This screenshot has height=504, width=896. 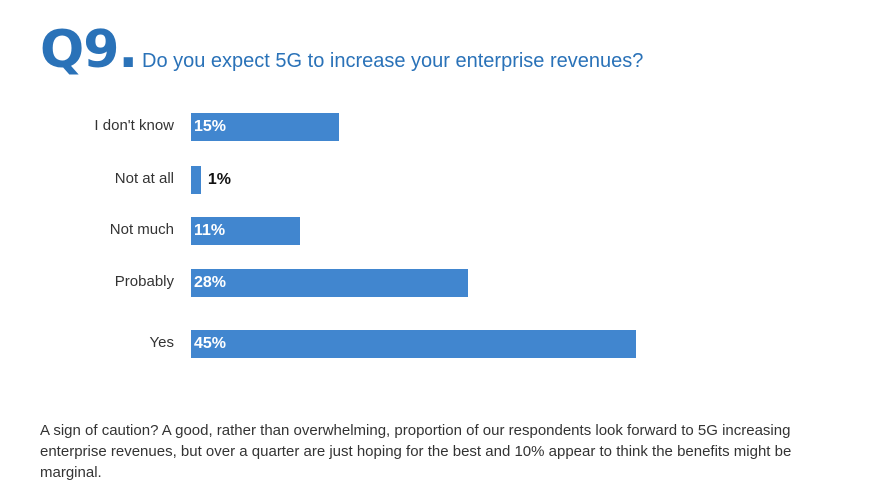 I want to click on bar-value-label: 15%, so click(x=210, y=126).